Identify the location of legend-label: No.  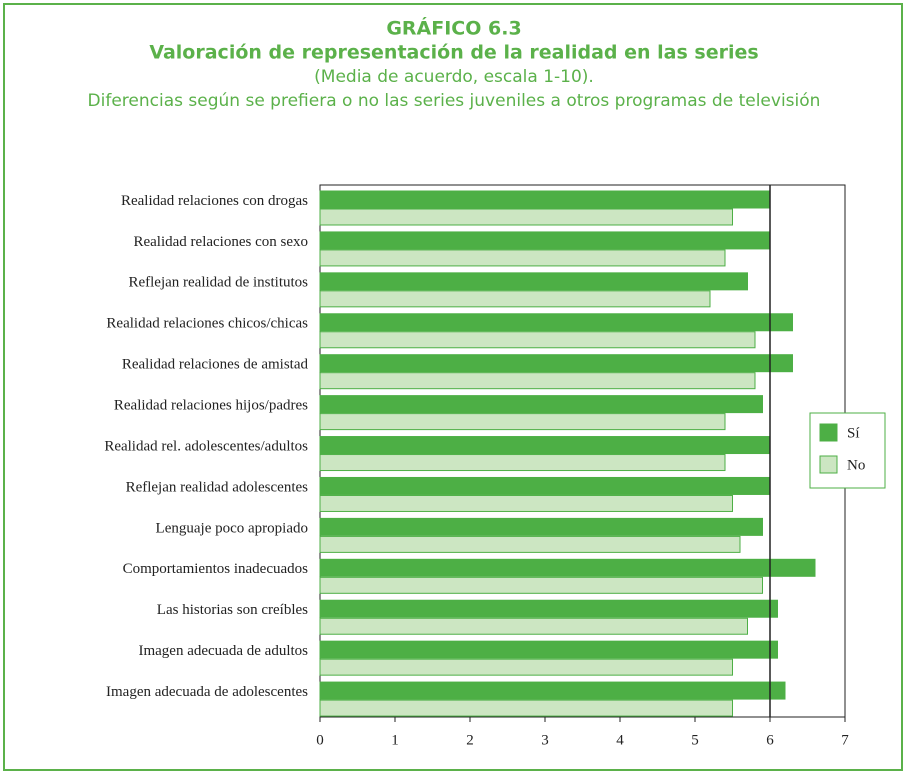
(856, 465).